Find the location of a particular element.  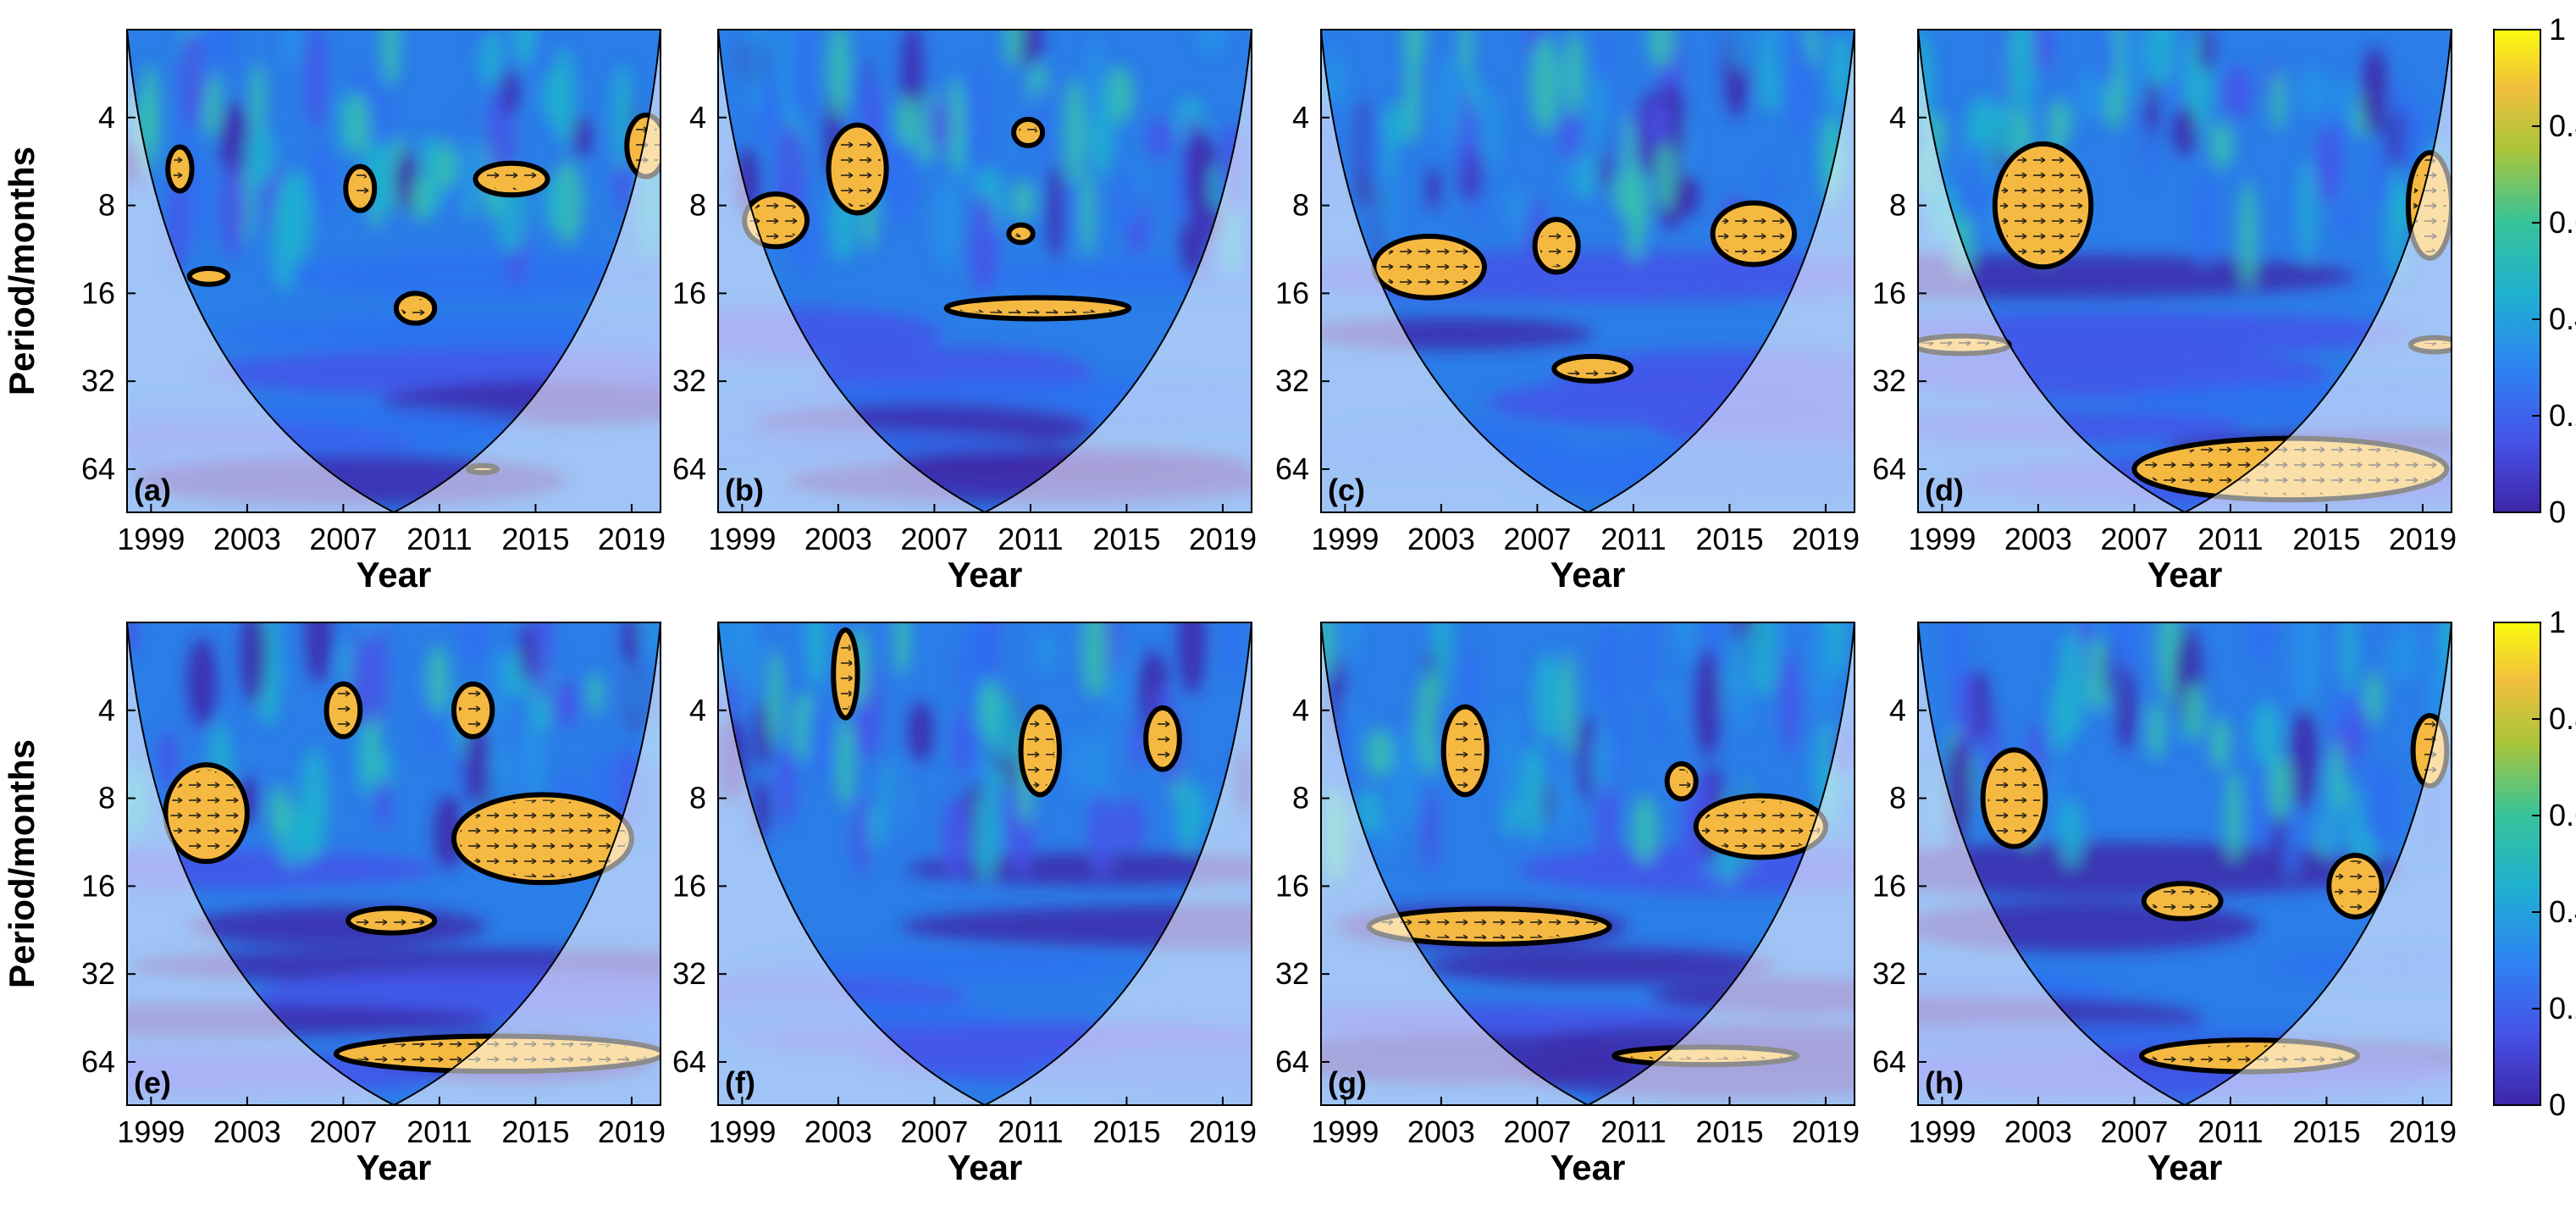

panel-g: 1999 2003 2007 2011 2015 2019 Year 4 8 16 32 64 (g) is located at coordinates (1568, 904).